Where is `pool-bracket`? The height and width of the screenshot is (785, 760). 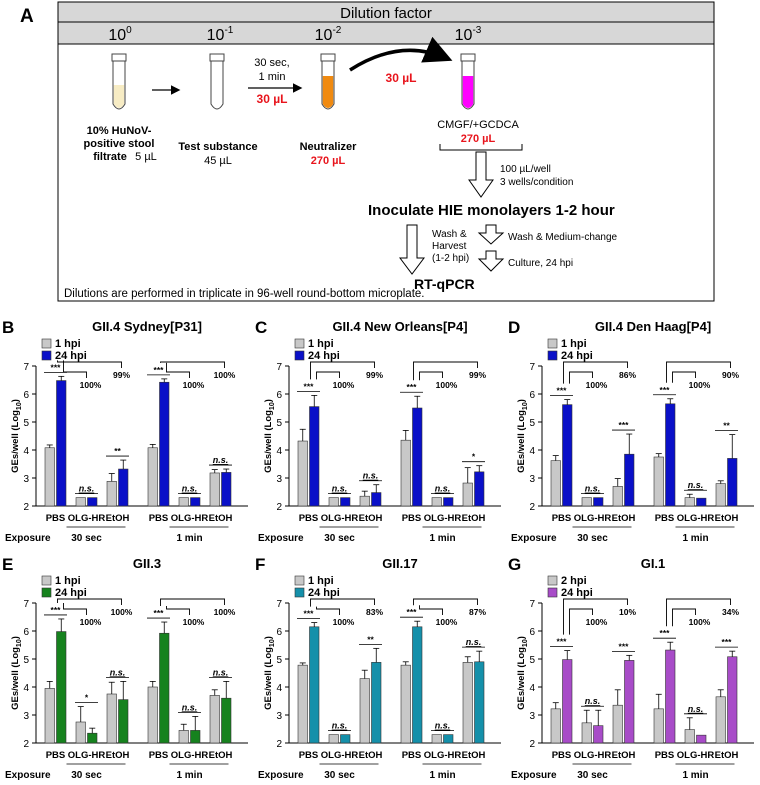 pool-bracket is located at coordinates (481, 147).